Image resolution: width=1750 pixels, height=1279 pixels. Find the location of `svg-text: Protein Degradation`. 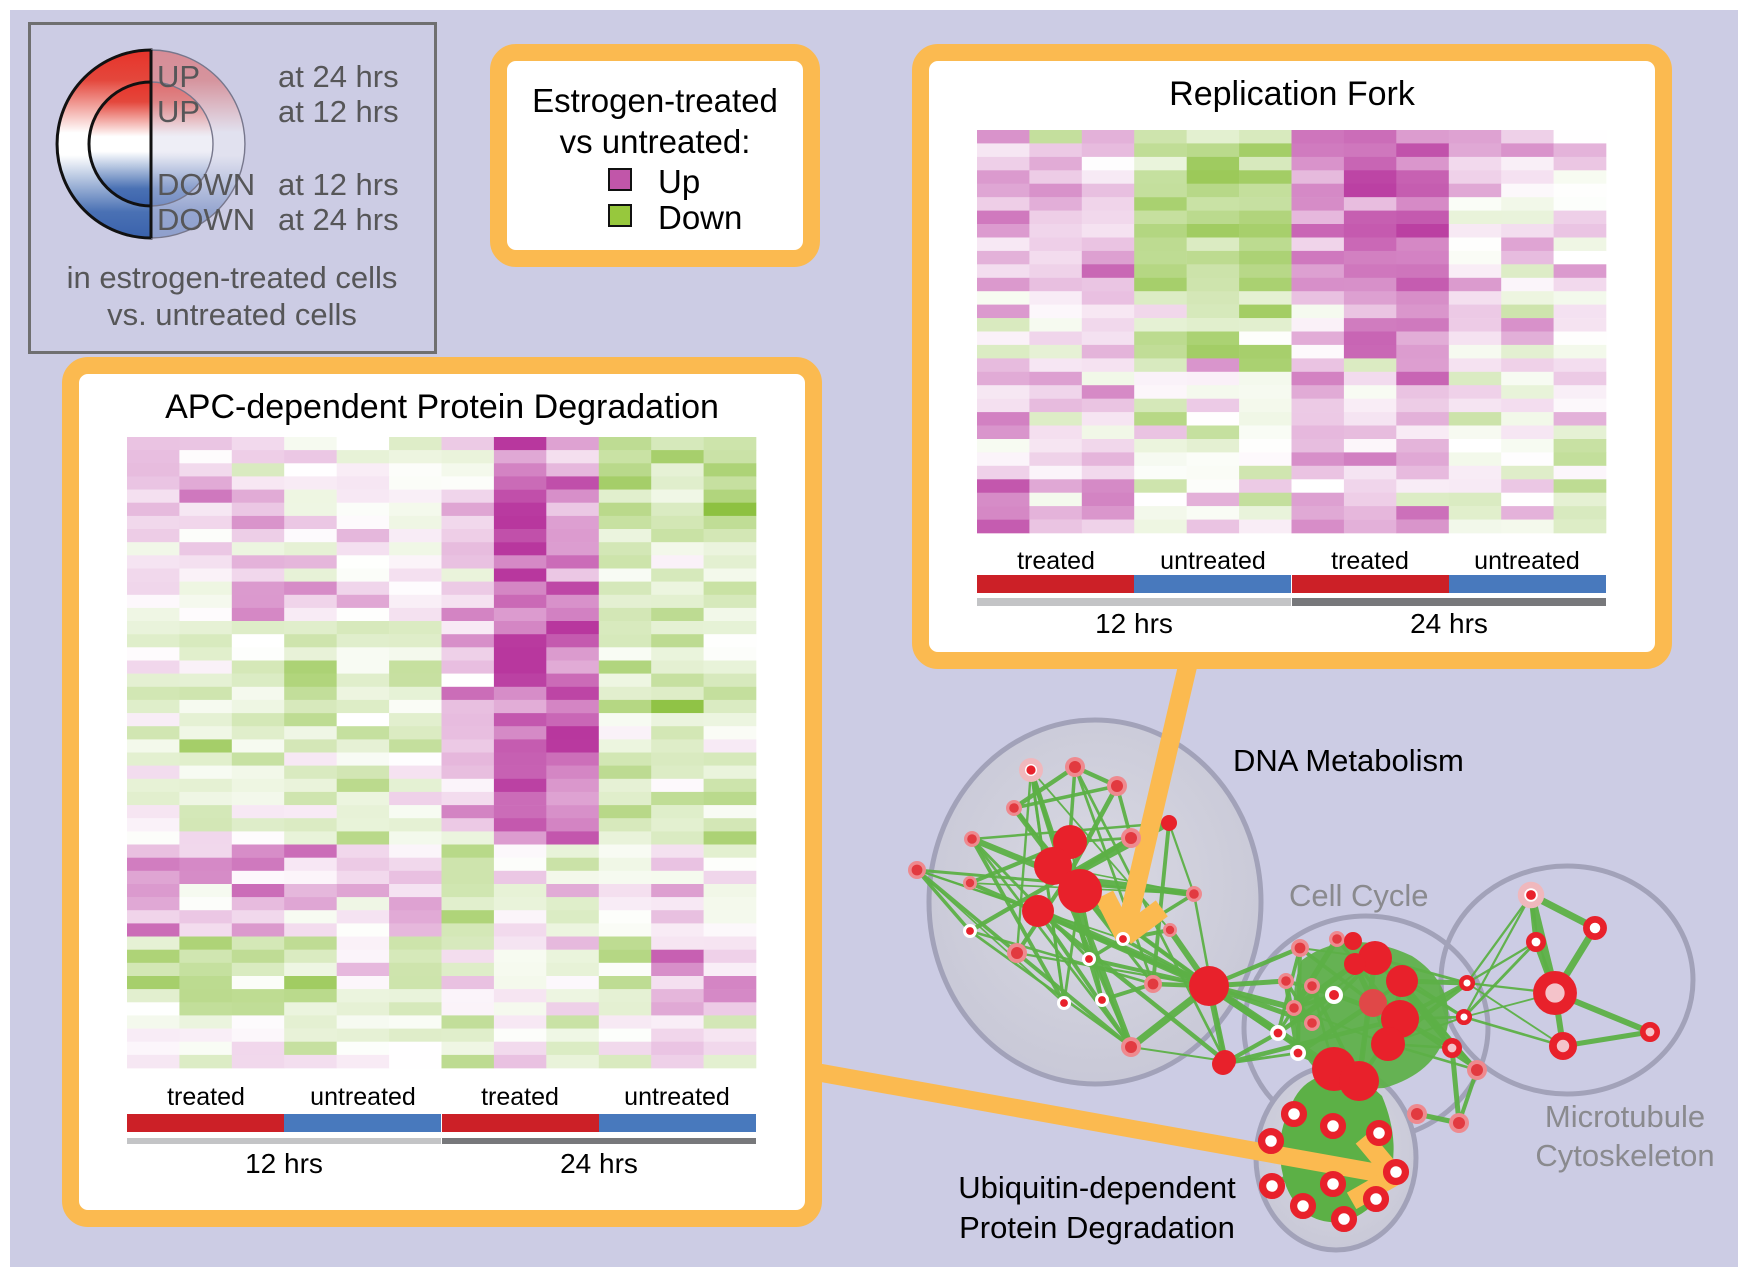

svg-text: Protein Degradation is located at coordinates (1097, 1227).